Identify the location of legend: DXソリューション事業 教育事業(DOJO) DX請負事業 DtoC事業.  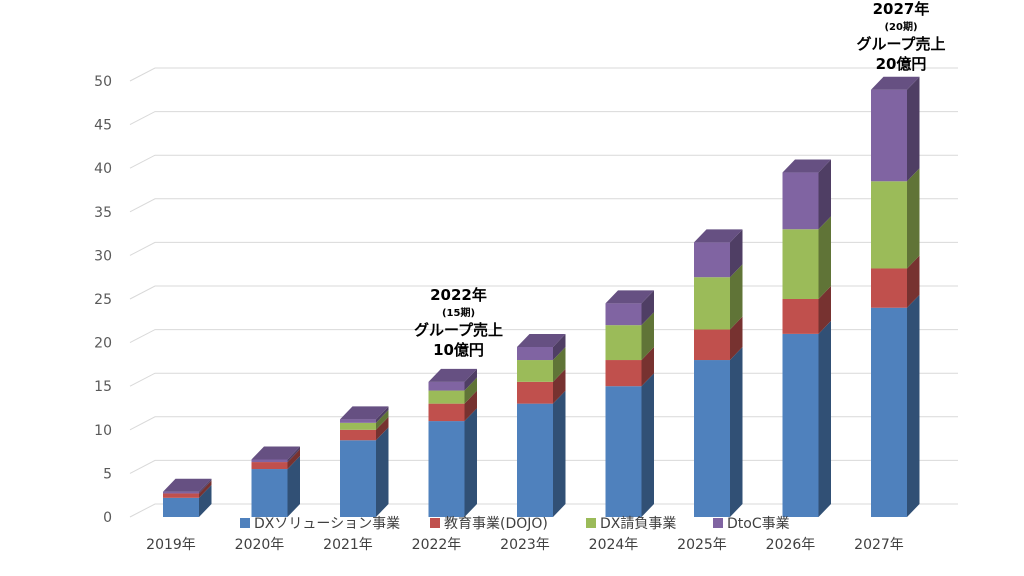
(515, 524).